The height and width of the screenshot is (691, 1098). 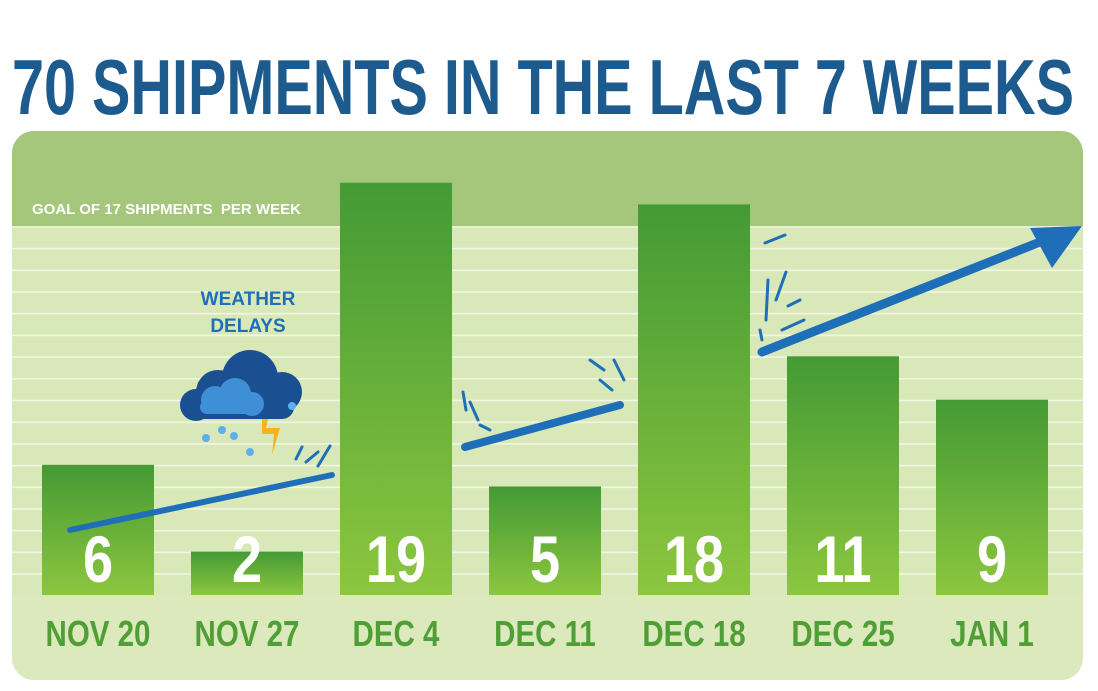 What do you see at coordinates (248, 299) in the screenshot?
I see `annotation: WEATHER` at bounding box center [248, 299].